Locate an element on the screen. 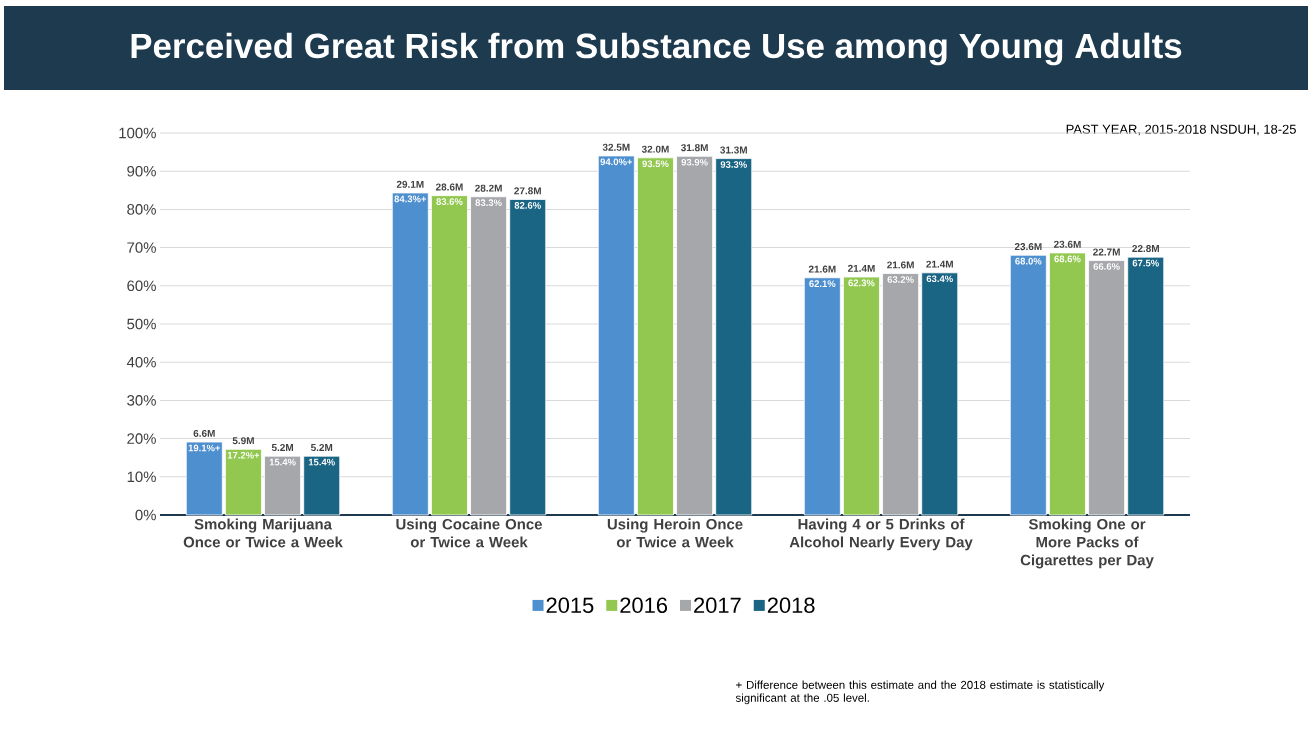  data-label: 84.3%+ is located at coordinates (410, 199).